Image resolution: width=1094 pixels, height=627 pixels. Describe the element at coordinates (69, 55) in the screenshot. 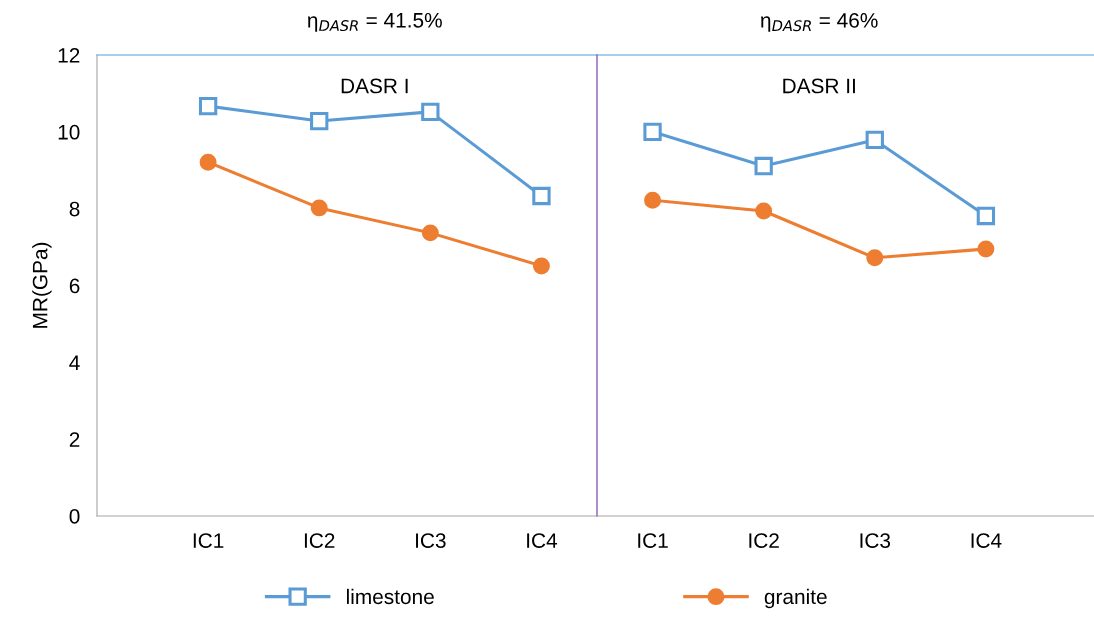

I see `y-tick-label: 12` at that location.